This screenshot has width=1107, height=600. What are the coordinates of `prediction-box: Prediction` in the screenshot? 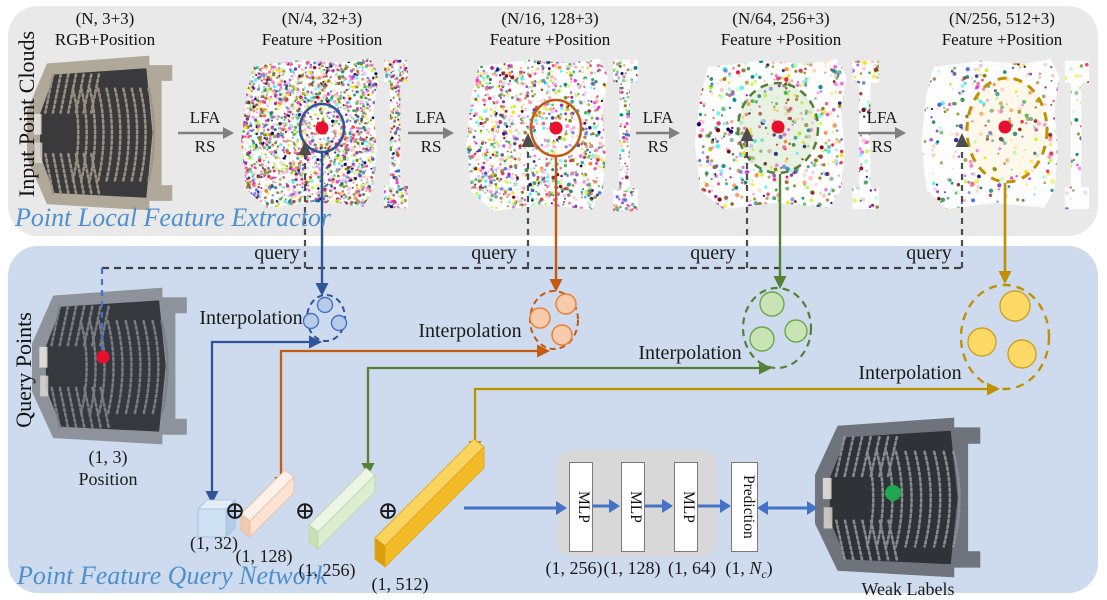 It's located at (744, 507).